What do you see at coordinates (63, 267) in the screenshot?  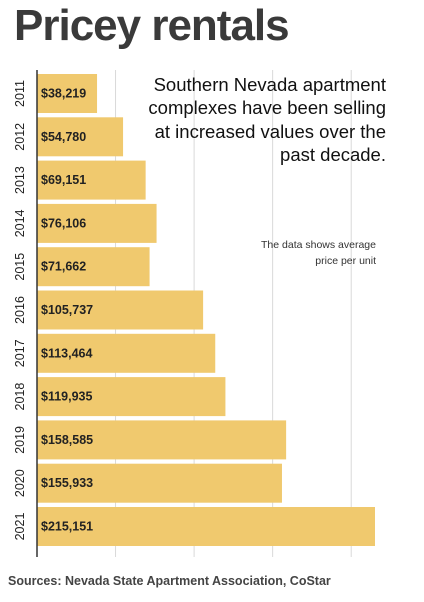 I see `value-label-2015: $71,662` at bounding box center [63, 267].